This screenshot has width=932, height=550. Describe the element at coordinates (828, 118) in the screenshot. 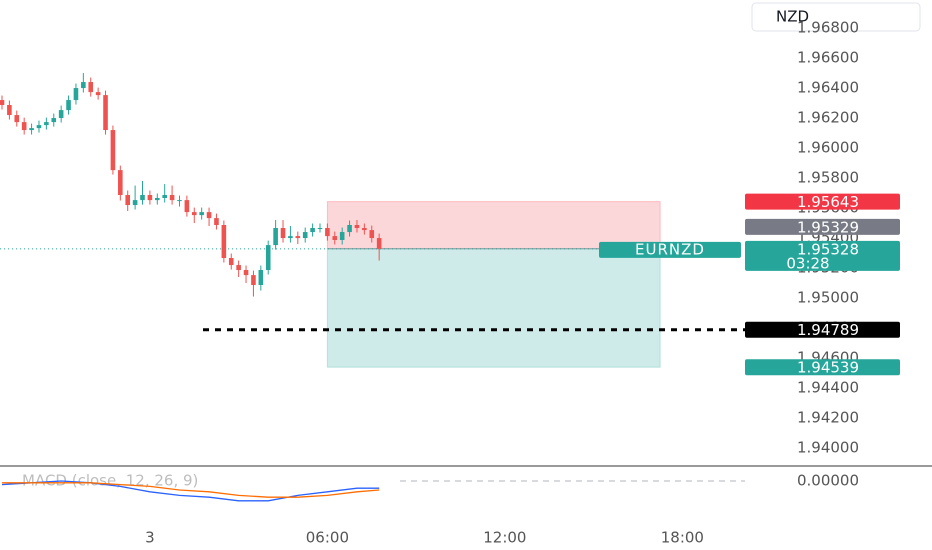

I see `y-tick-label: 1.96200` at that location.